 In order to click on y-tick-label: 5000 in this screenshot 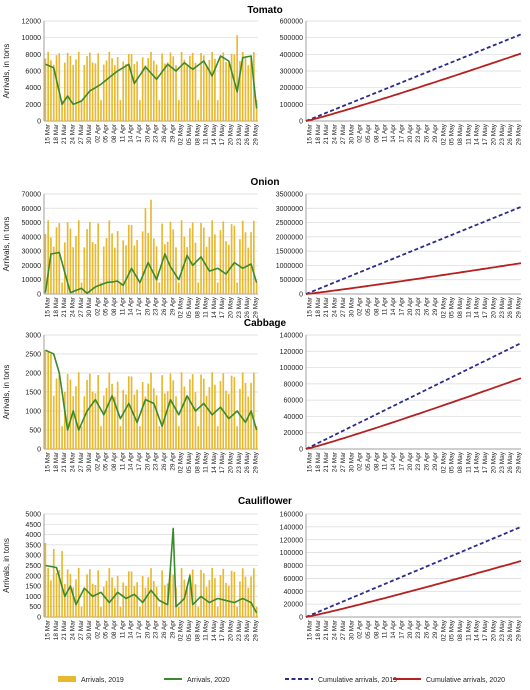, I will do `click(33, 515)`.